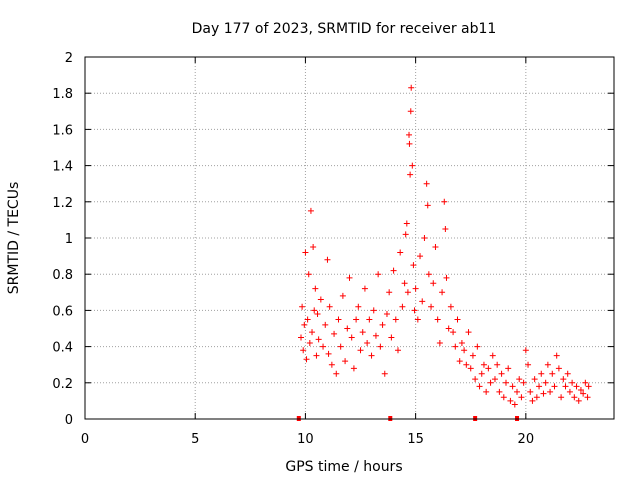  What do you see at coordinates (69, 239) in the screenshot?
I see `y-tick-label: 1` at bounding box center [69, 239].